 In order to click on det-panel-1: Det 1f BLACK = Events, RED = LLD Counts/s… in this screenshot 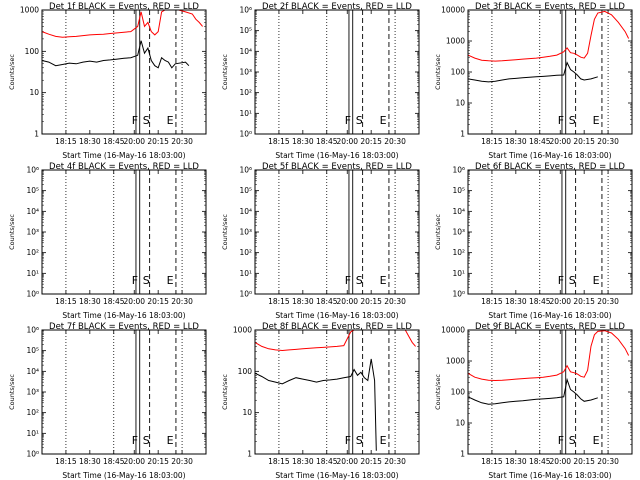, I will do `click(107, 81)`.